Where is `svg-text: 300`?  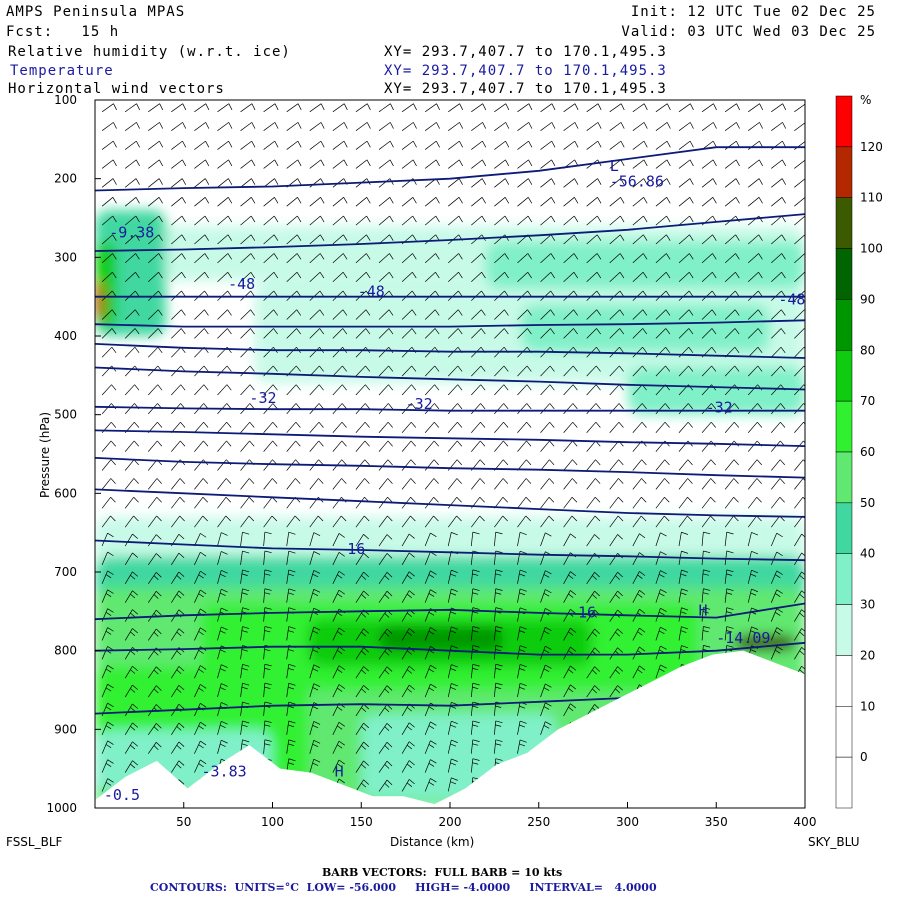
svg-text: 300 is located at coordinates (627, 822).